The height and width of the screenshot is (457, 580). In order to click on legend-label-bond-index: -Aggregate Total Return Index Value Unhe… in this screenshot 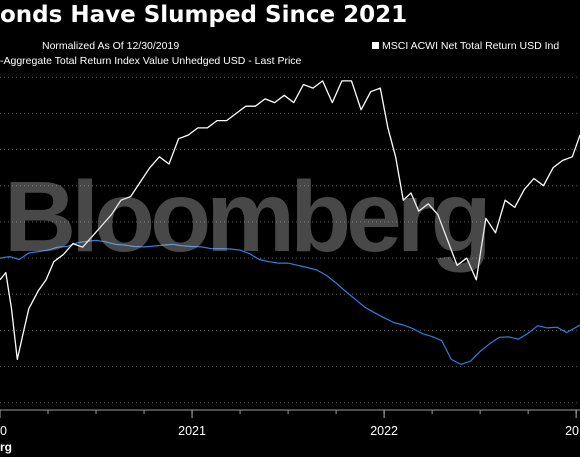, I will do `click(151, 61)`.